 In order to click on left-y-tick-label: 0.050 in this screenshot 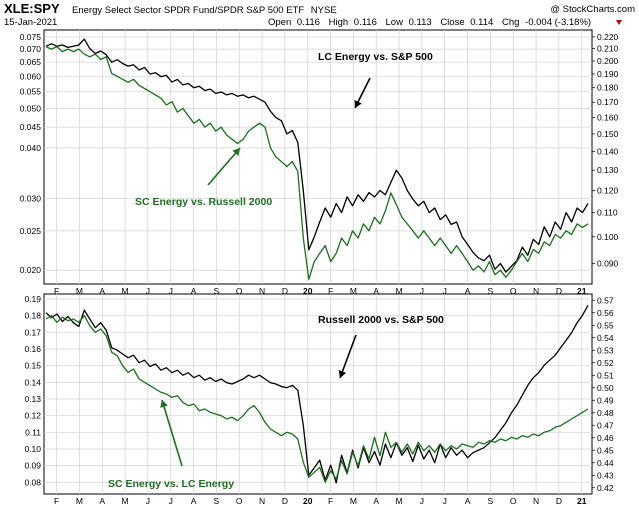, I will do `click(31, 108)`.